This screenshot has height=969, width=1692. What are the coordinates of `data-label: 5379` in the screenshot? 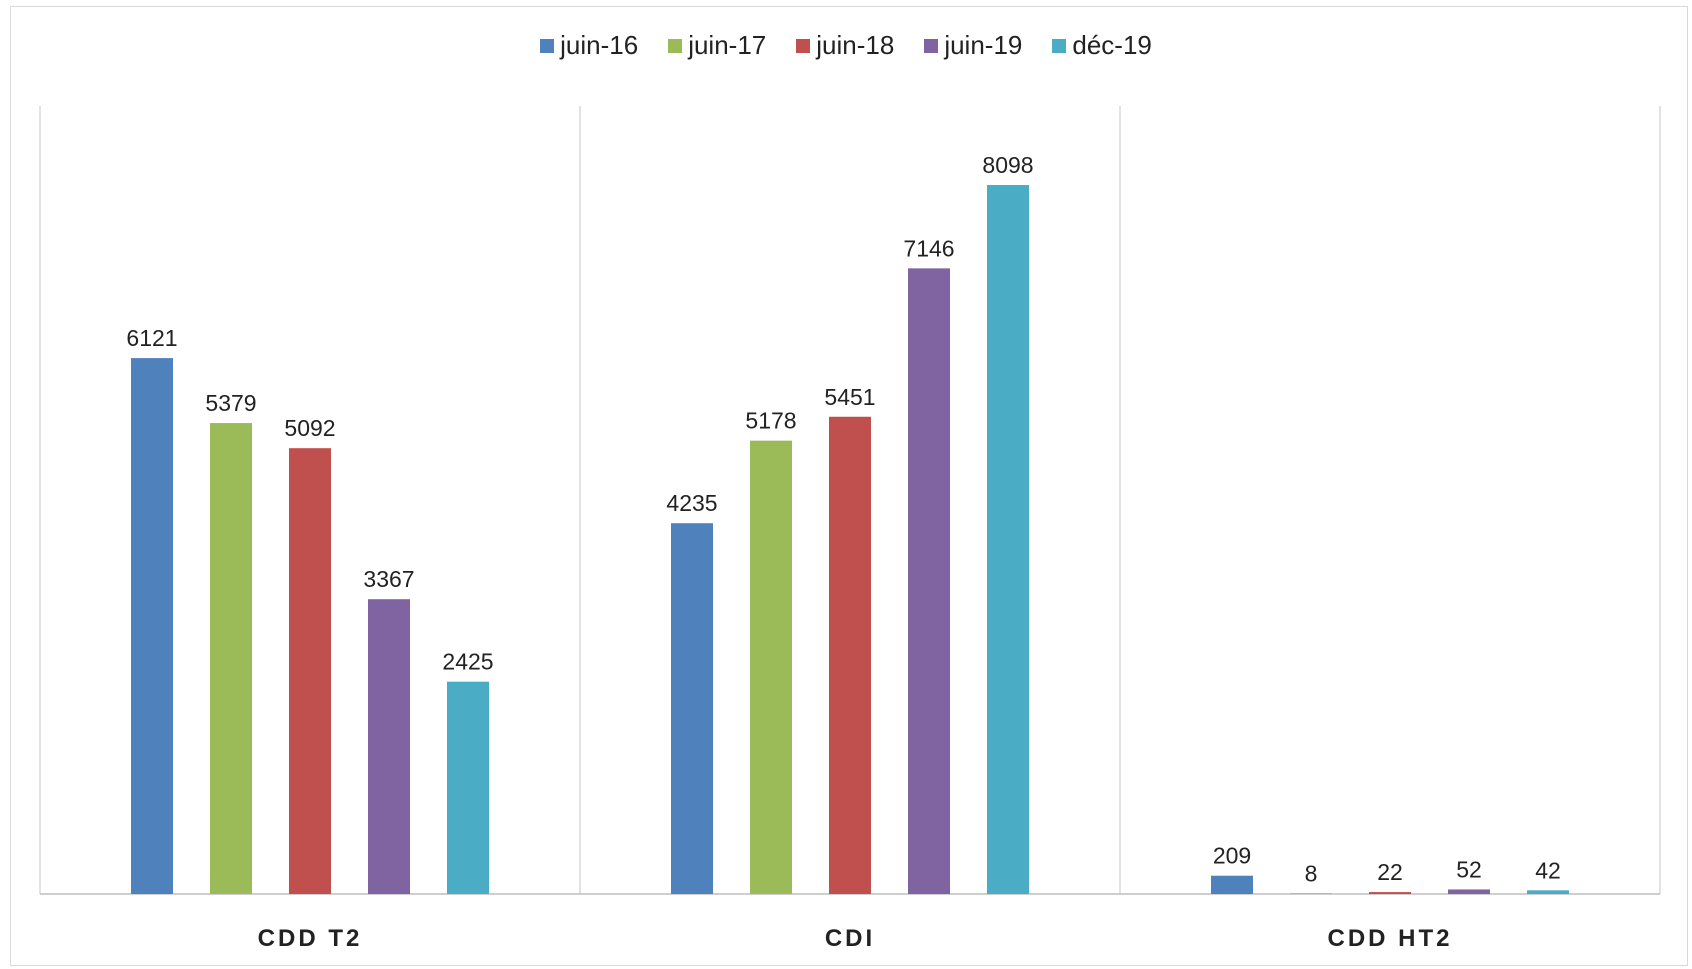 It's located at (230, 403).